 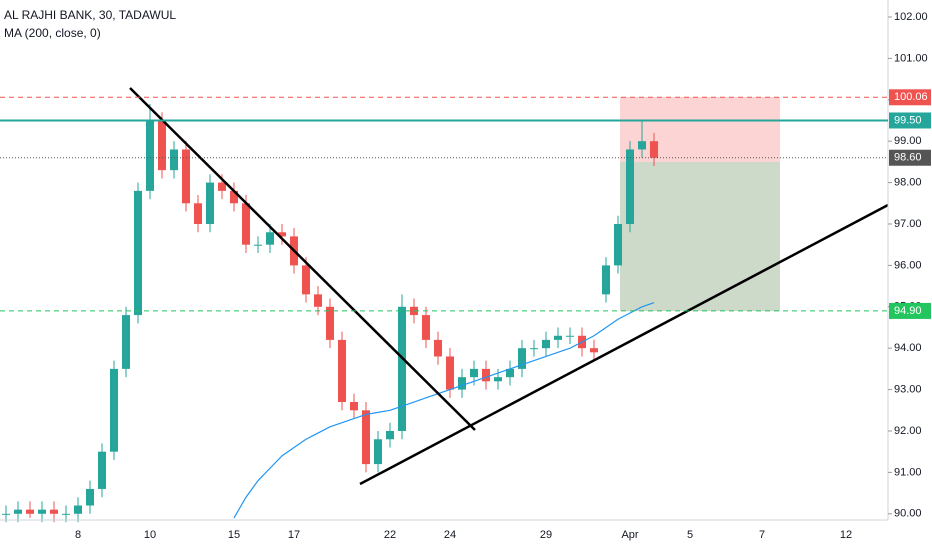 I want to click on y-tick-label: 92.00, so click(x=908, y=431).